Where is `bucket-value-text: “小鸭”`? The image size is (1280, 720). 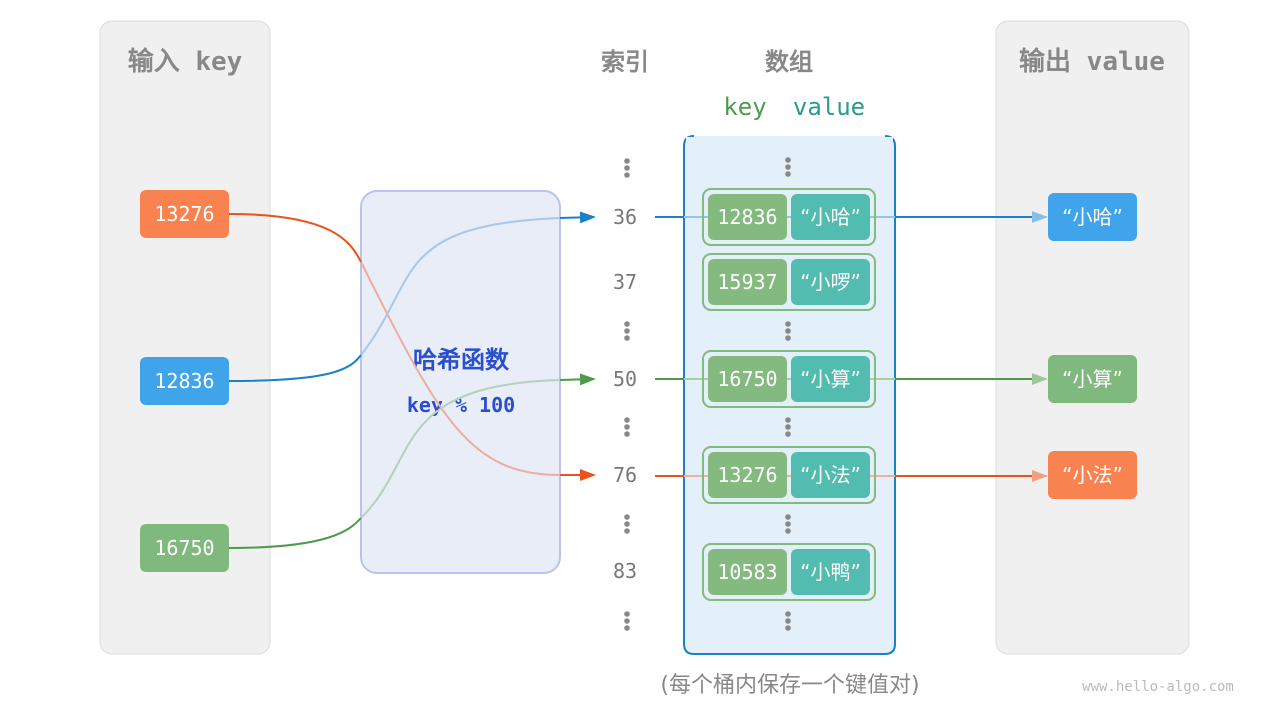
bucket-value-text: “小鸭” is located at coordinates (830, 572).